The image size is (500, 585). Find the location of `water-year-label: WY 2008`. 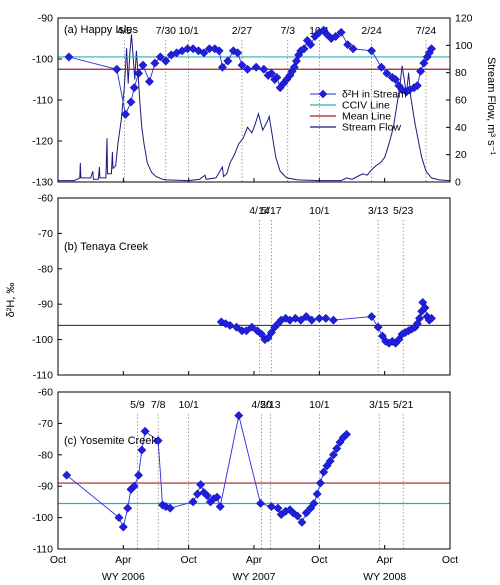

water-year-label: WY 2008 is located at coordinates (384, 577).